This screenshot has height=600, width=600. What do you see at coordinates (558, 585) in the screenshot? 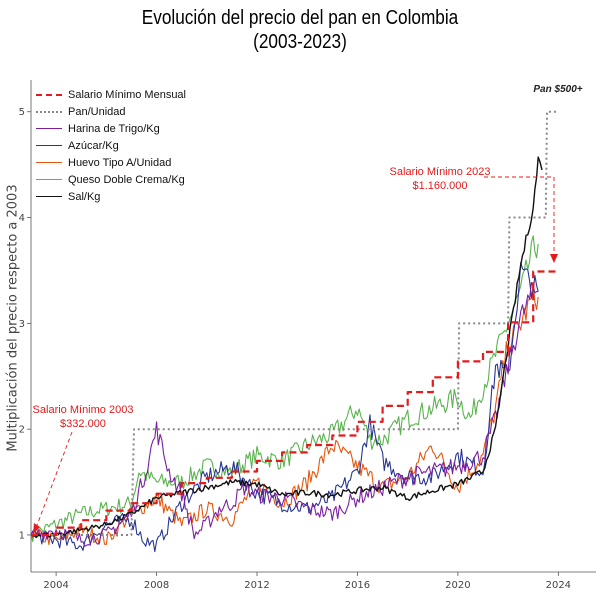
I see `x-tick-label: 2024` at bounding box center [558, 585].